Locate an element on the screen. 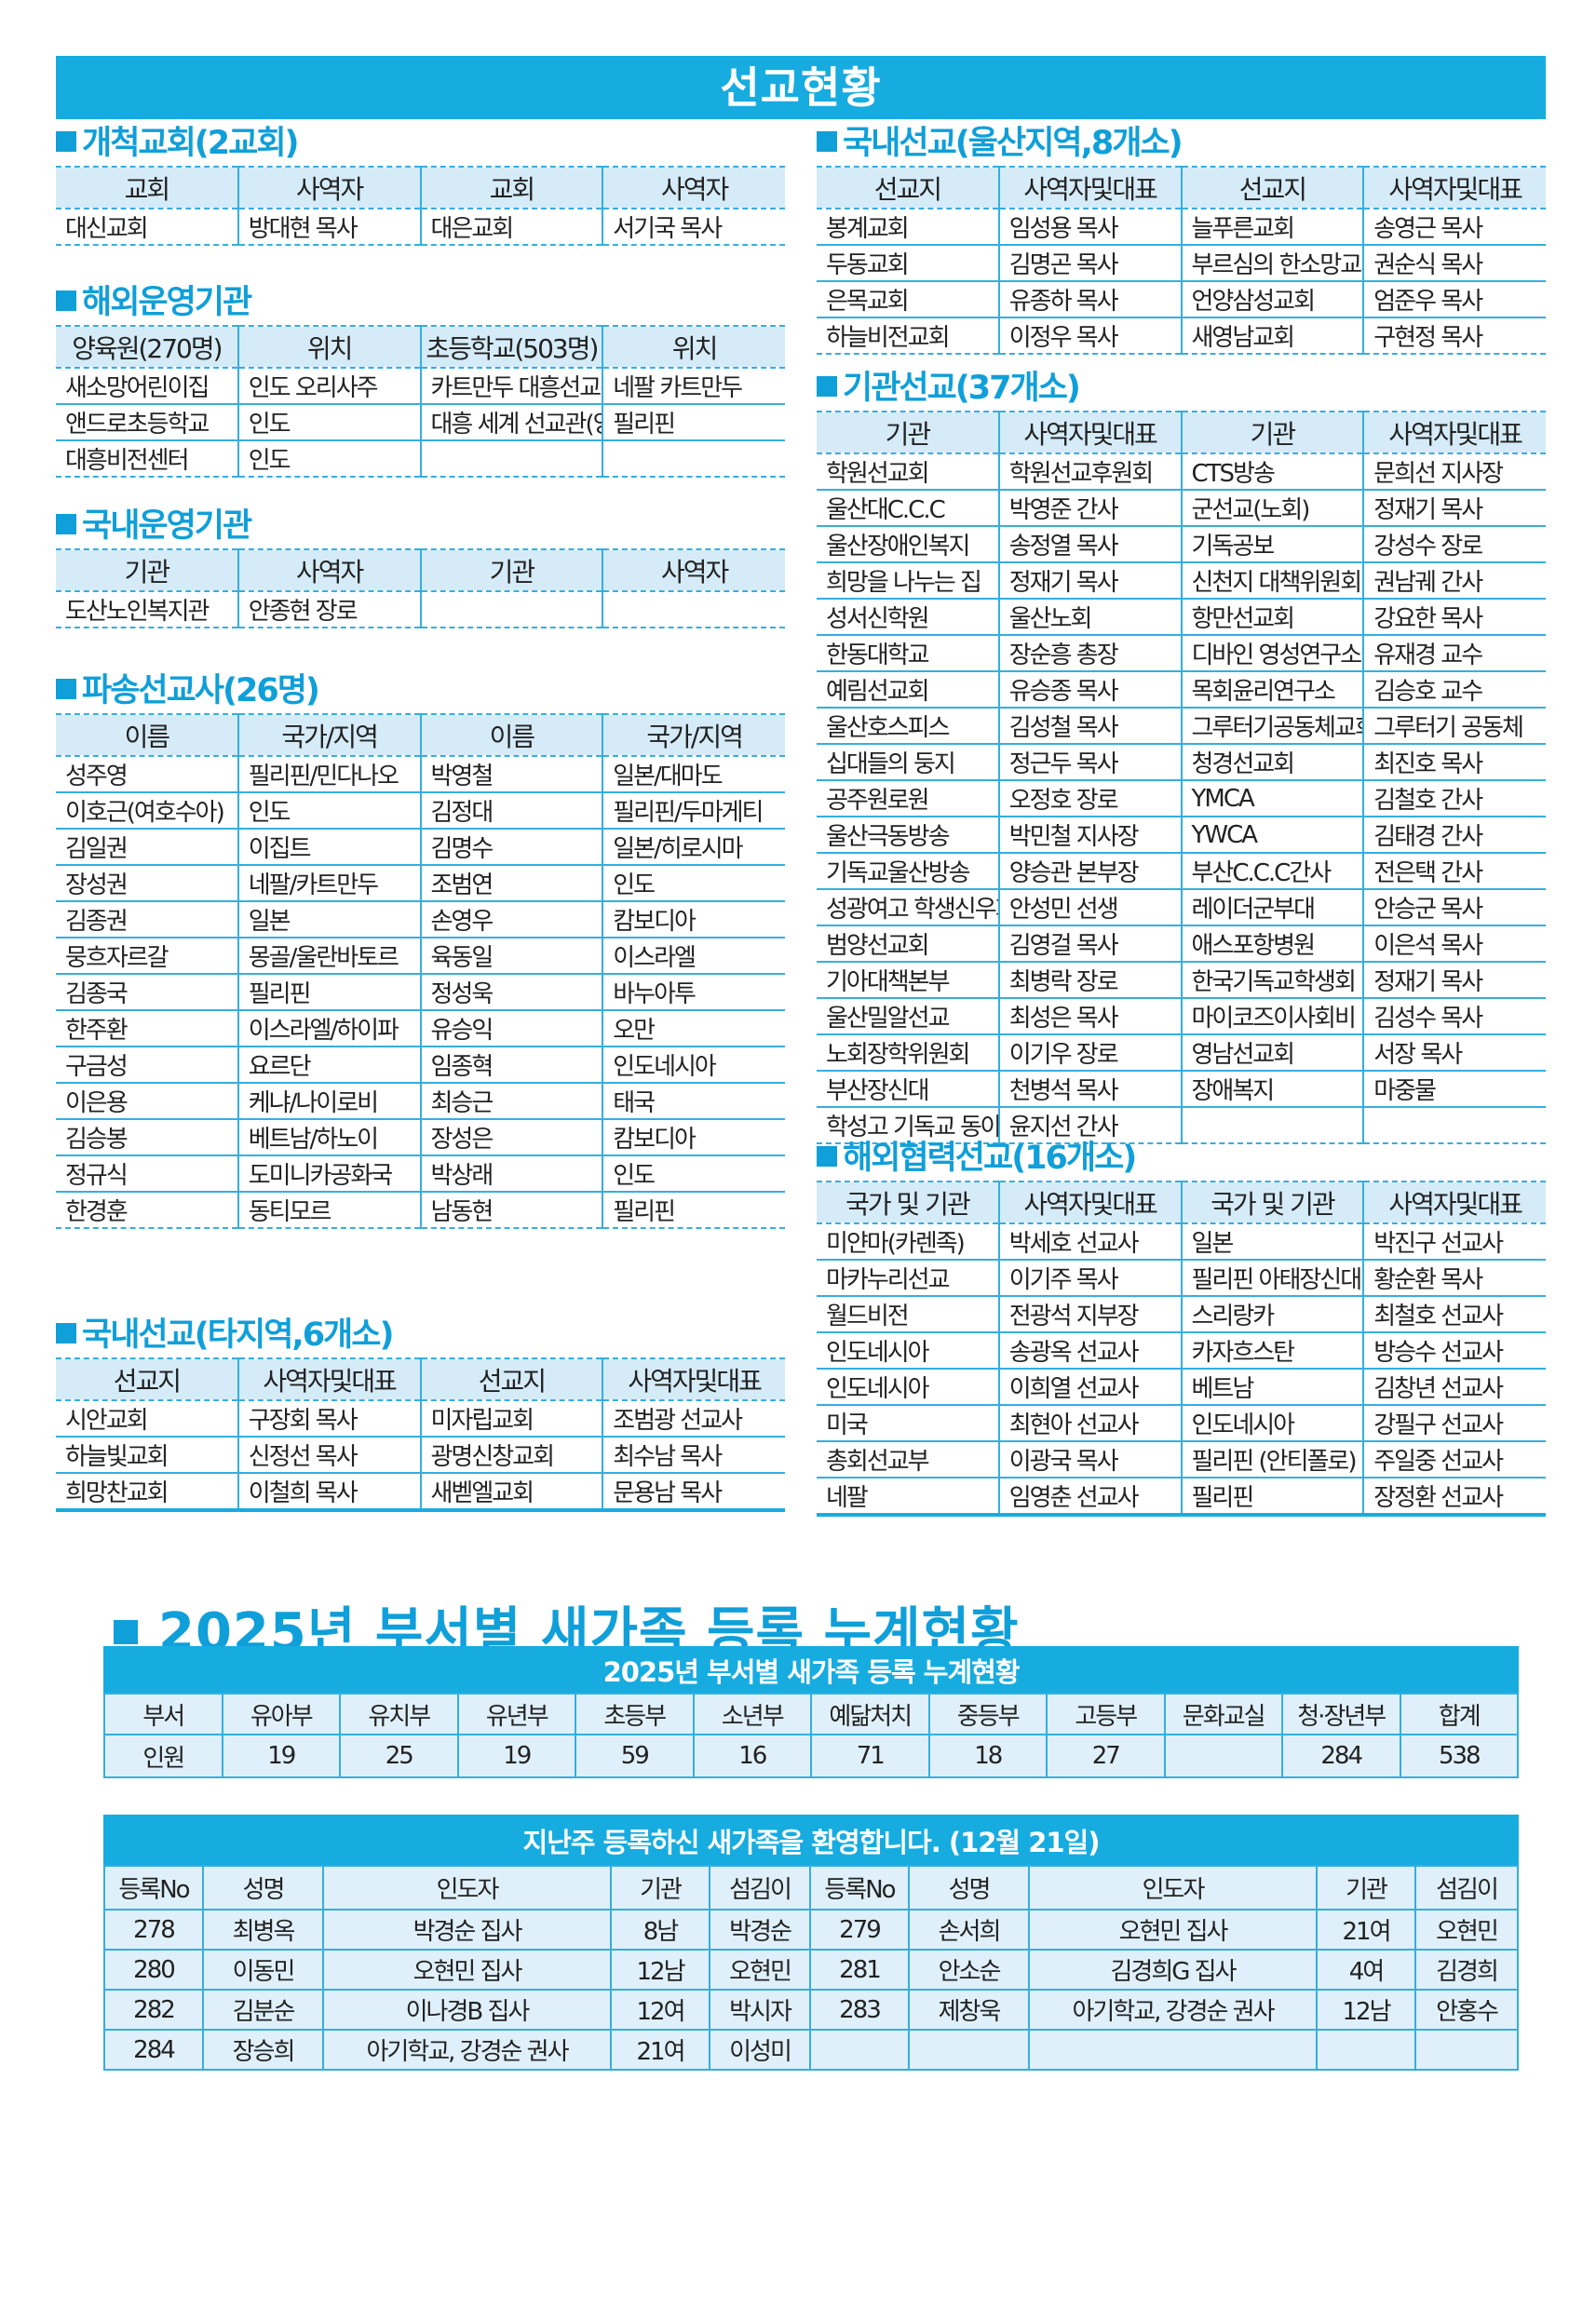 This screenshot has width=1596, height=2309. table-cell: 282 is located at coordinates (153, 2010).